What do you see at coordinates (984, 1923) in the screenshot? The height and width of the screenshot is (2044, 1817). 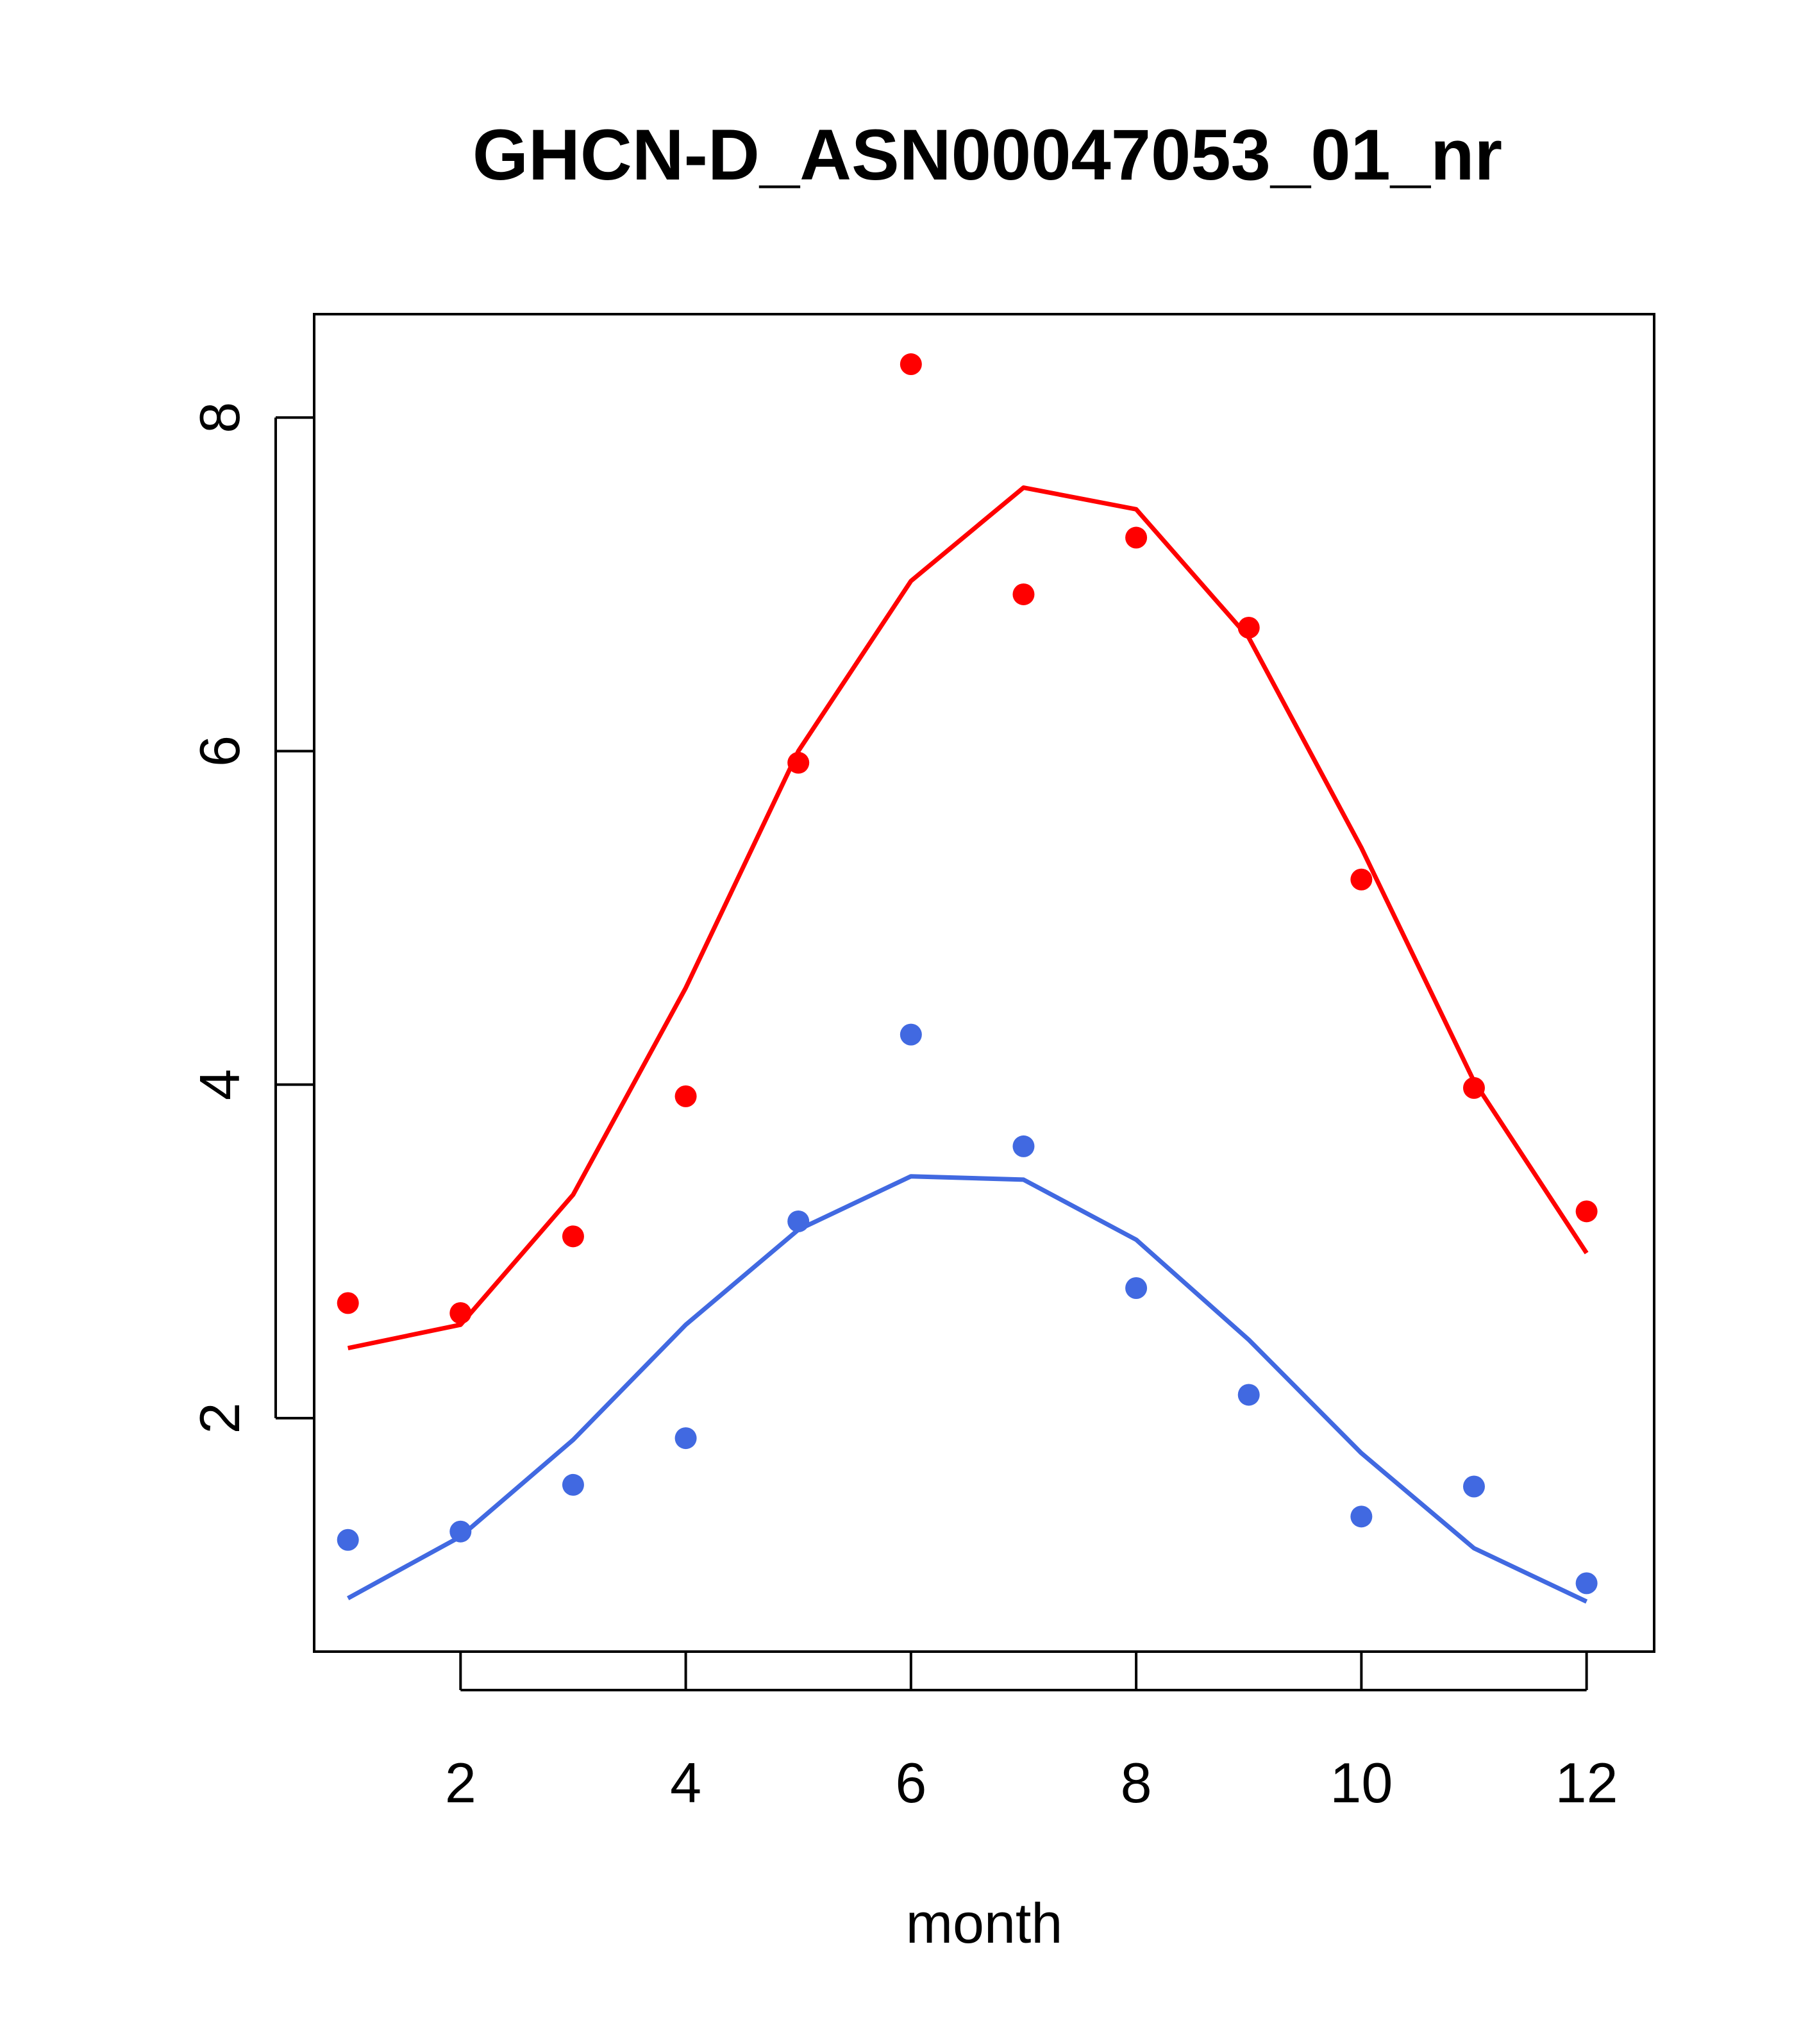 I see `x-axis-label: month` at bounding box center [984, 1923].